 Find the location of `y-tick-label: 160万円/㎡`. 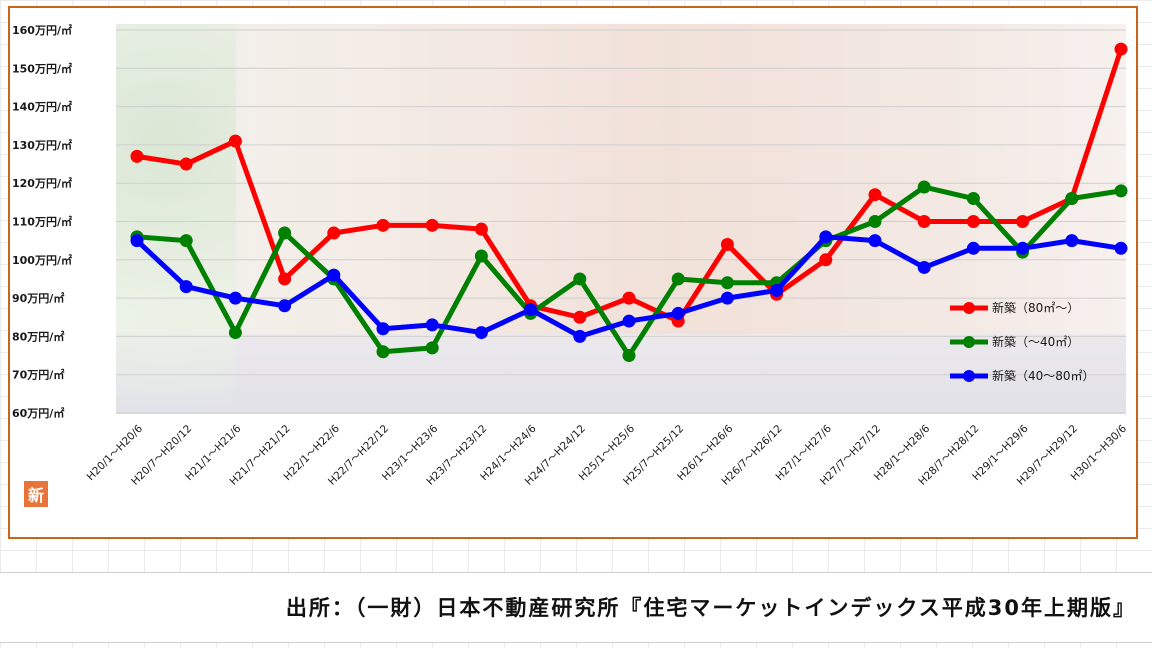

y-tick-label: 160万円/㎡ is located at coordinates (42, 30).